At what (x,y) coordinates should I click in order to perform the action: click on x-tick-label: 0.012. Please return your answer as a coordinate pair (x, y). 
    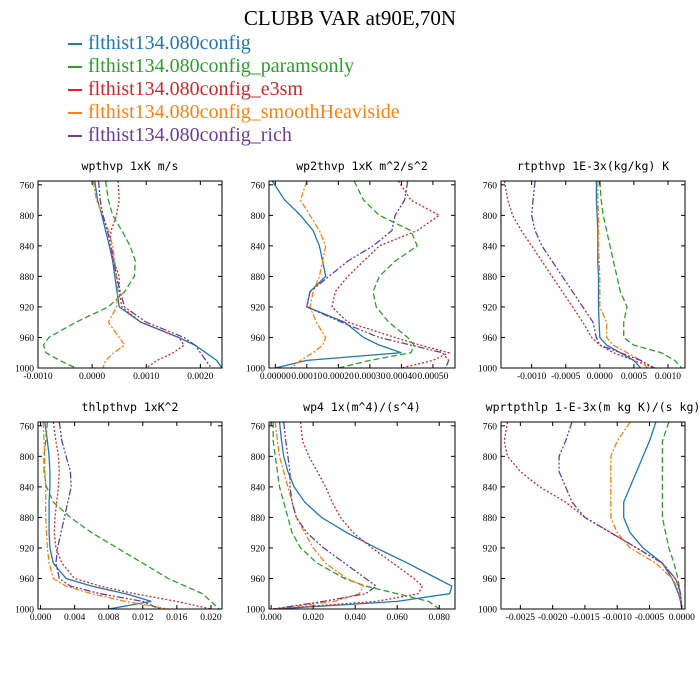
    Looking at the image, I should click on (143, 618).